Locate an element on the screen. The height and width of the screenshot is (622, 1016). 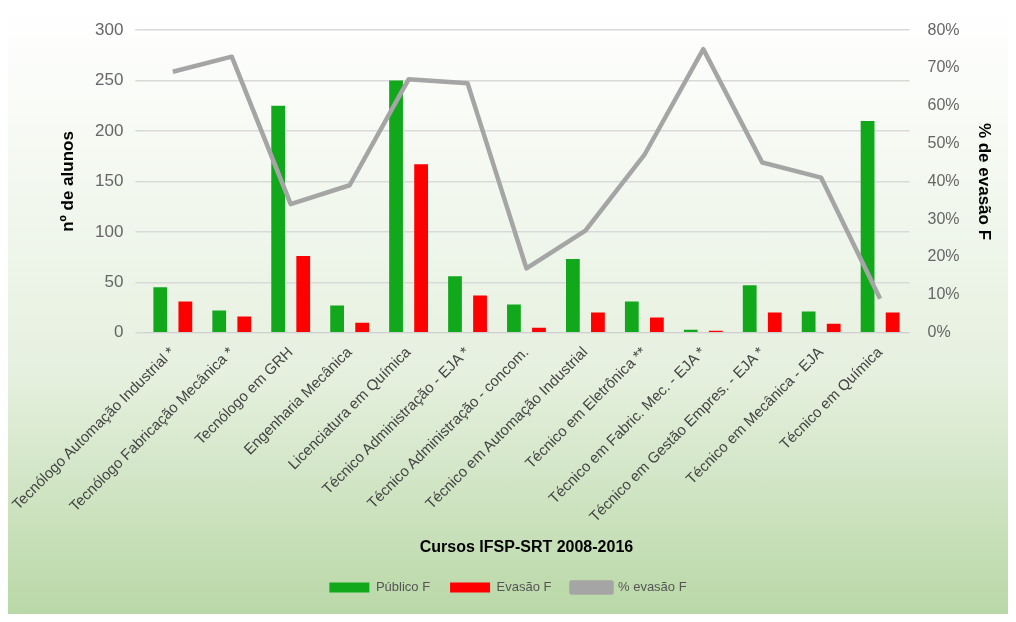
y2-tick-label: 20% is located at coordinates (943, 256).